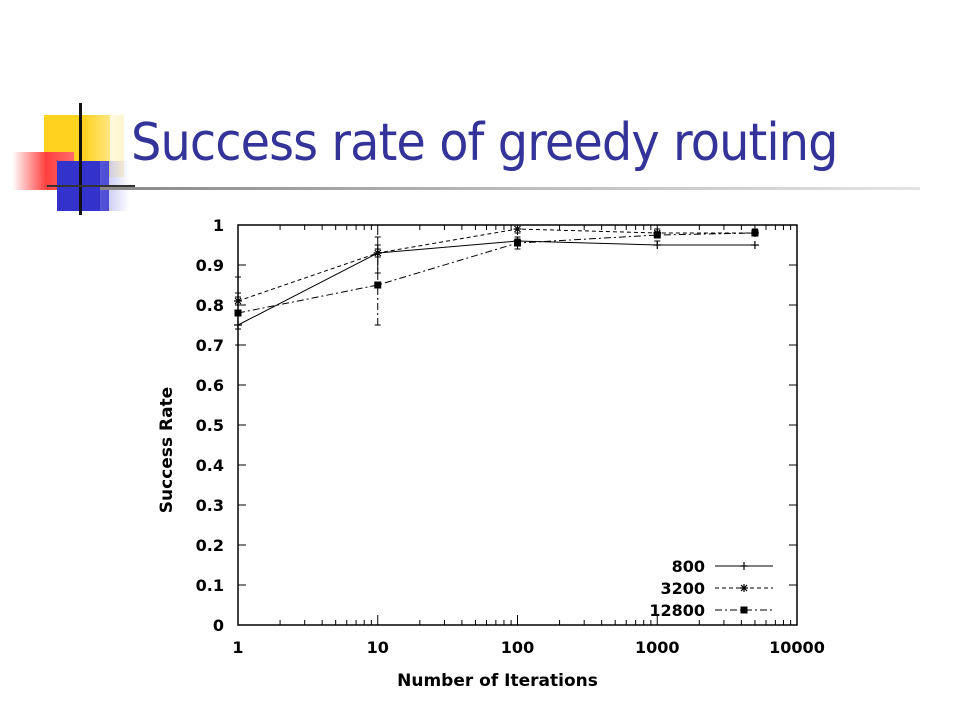 The height and width of the screenshot is (720, 960). I want to click on y-tick-label: 1, so click(218, 225).